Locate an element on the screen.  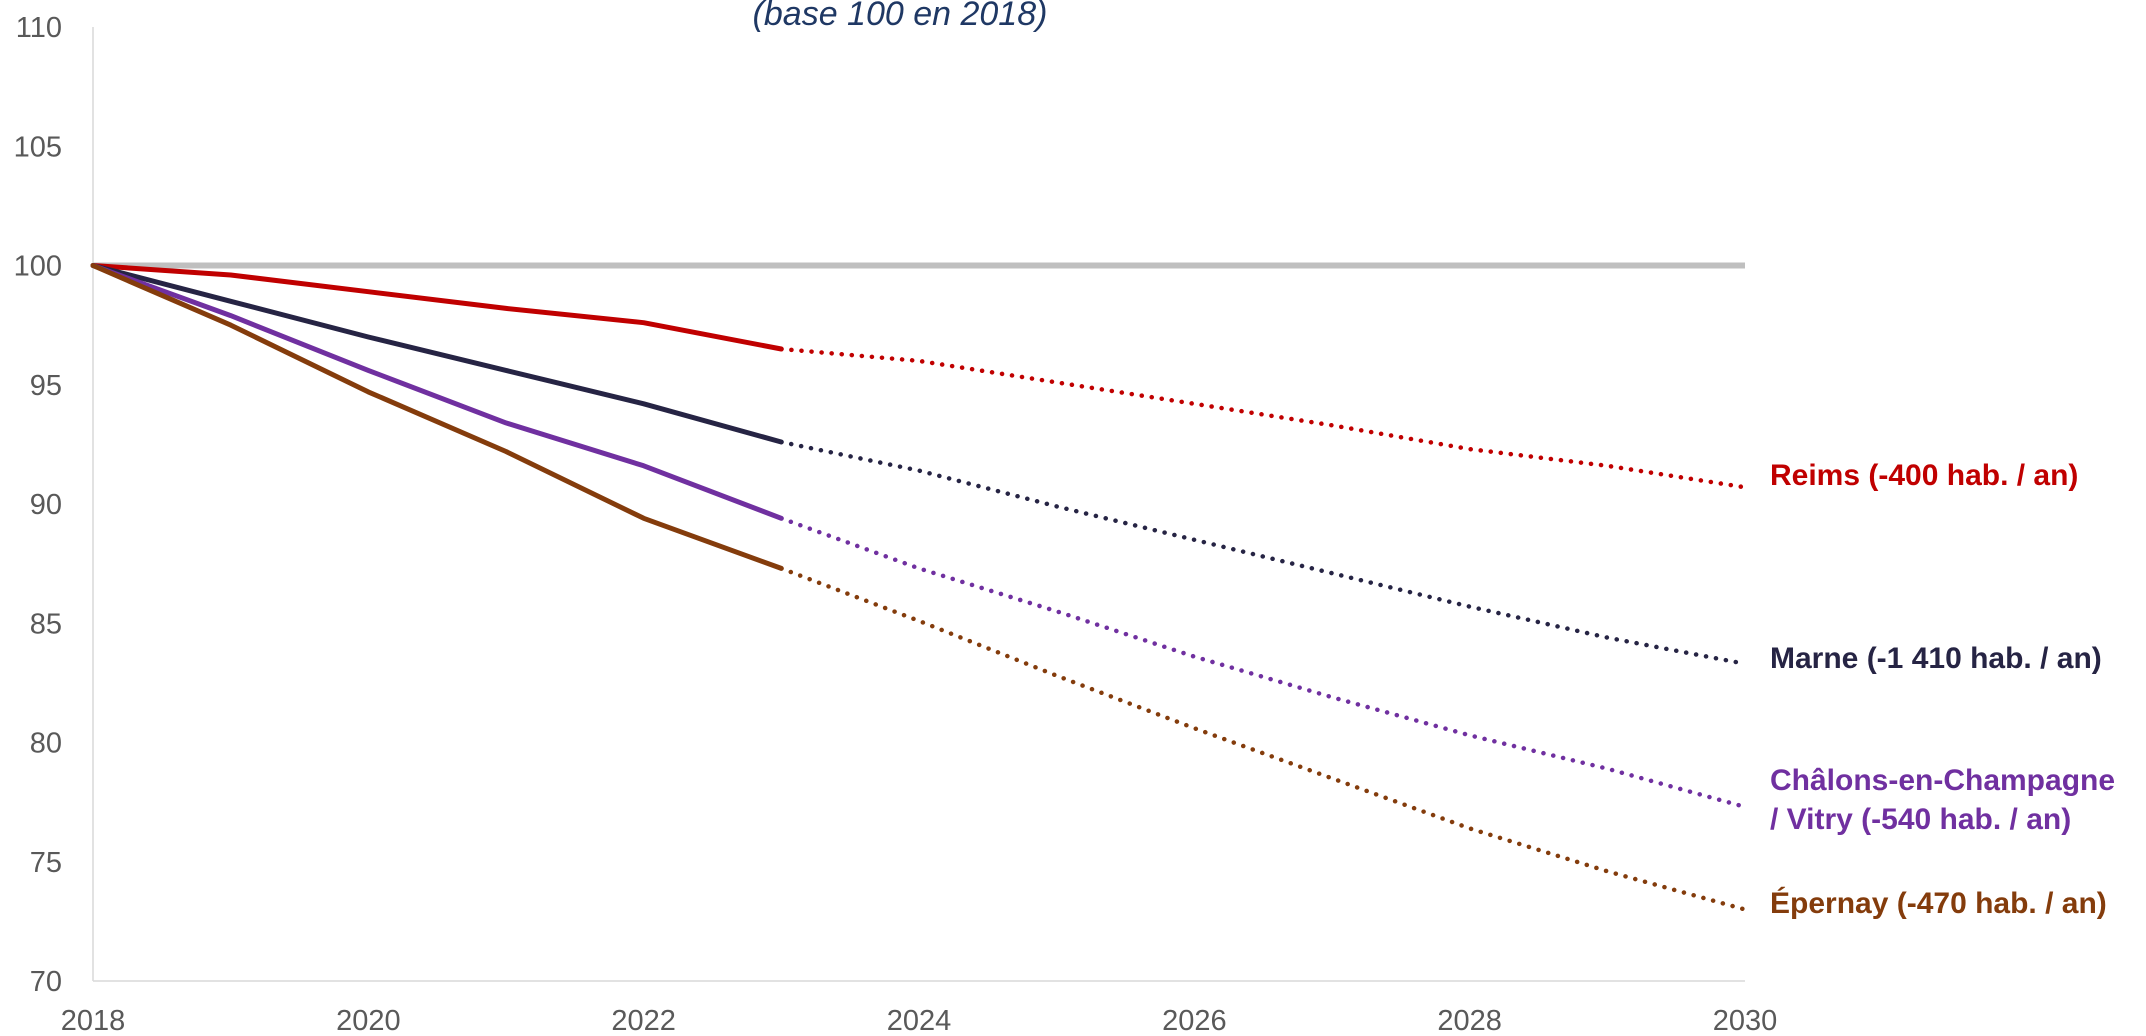
y-tick-label: 75 is located at coordinates (46, 863).